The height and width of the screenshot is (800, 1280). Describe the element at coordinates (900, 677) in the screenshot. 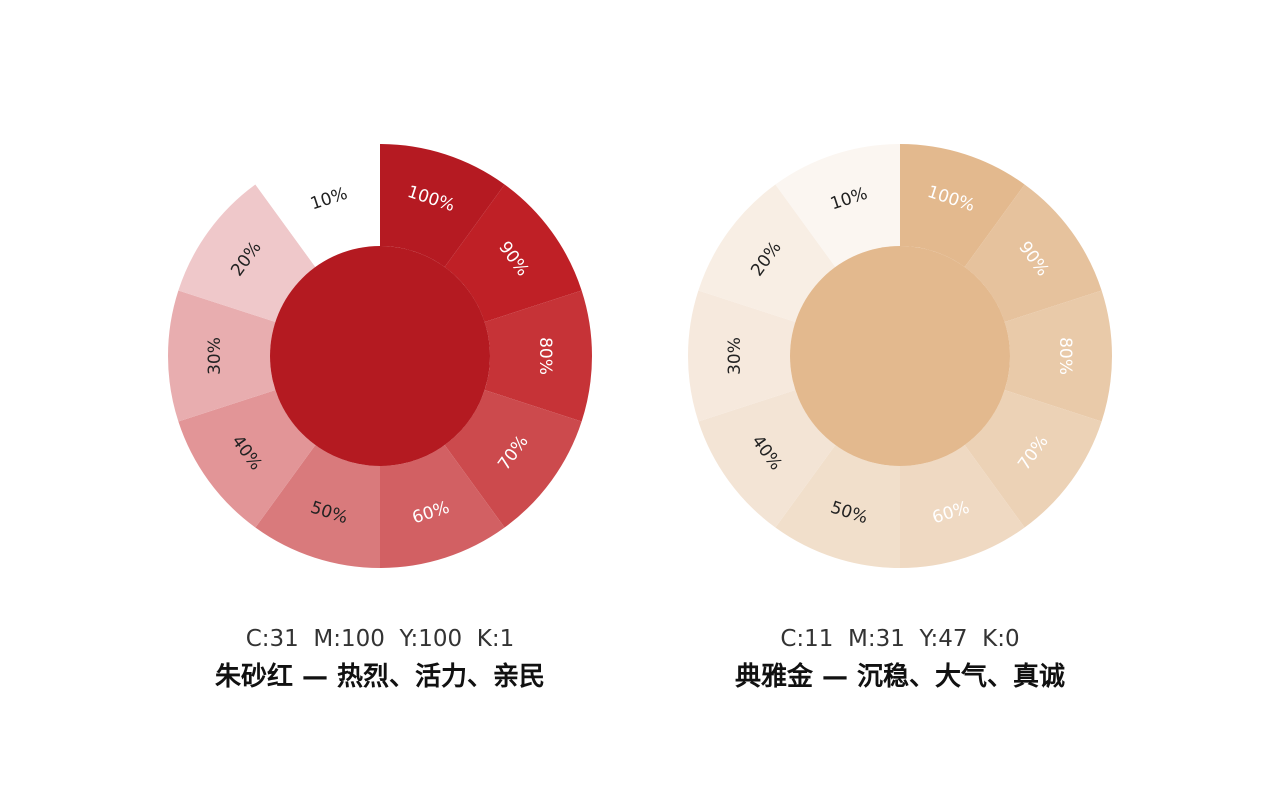

I see `elegant-gold-title: 典雅金 — 沉稳、大气、真诚` at that location.